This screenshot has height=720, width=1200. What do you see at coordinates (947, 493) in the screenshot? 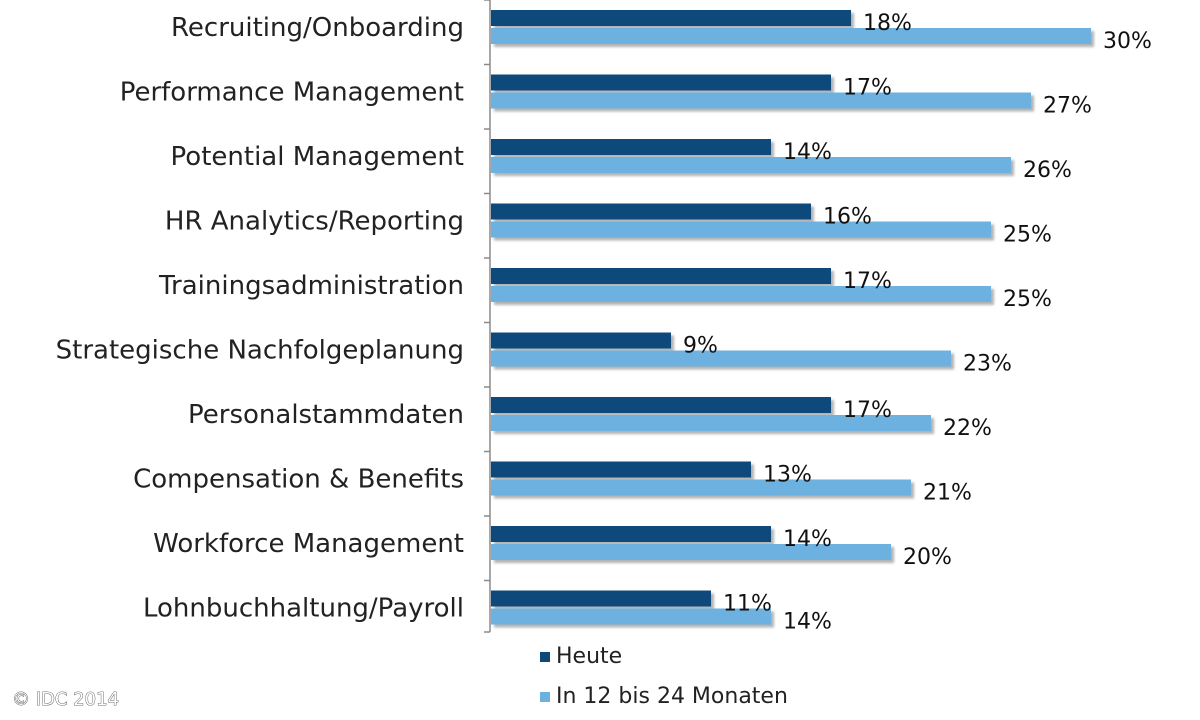
I see `data-label: 21%` at bounding box center [947, 493].